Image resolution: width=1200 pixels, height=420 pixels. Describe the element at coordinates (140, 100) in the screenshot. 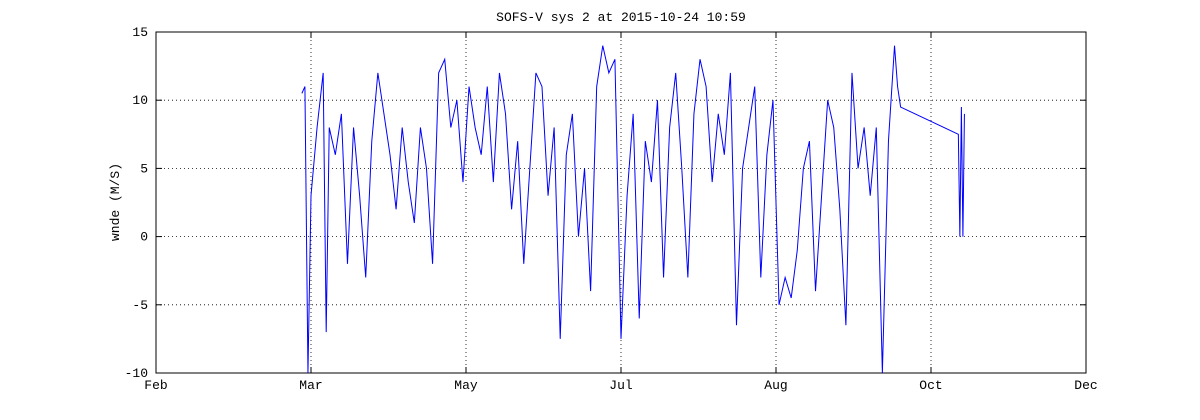

I see `y-tick-label: 10` at that location.